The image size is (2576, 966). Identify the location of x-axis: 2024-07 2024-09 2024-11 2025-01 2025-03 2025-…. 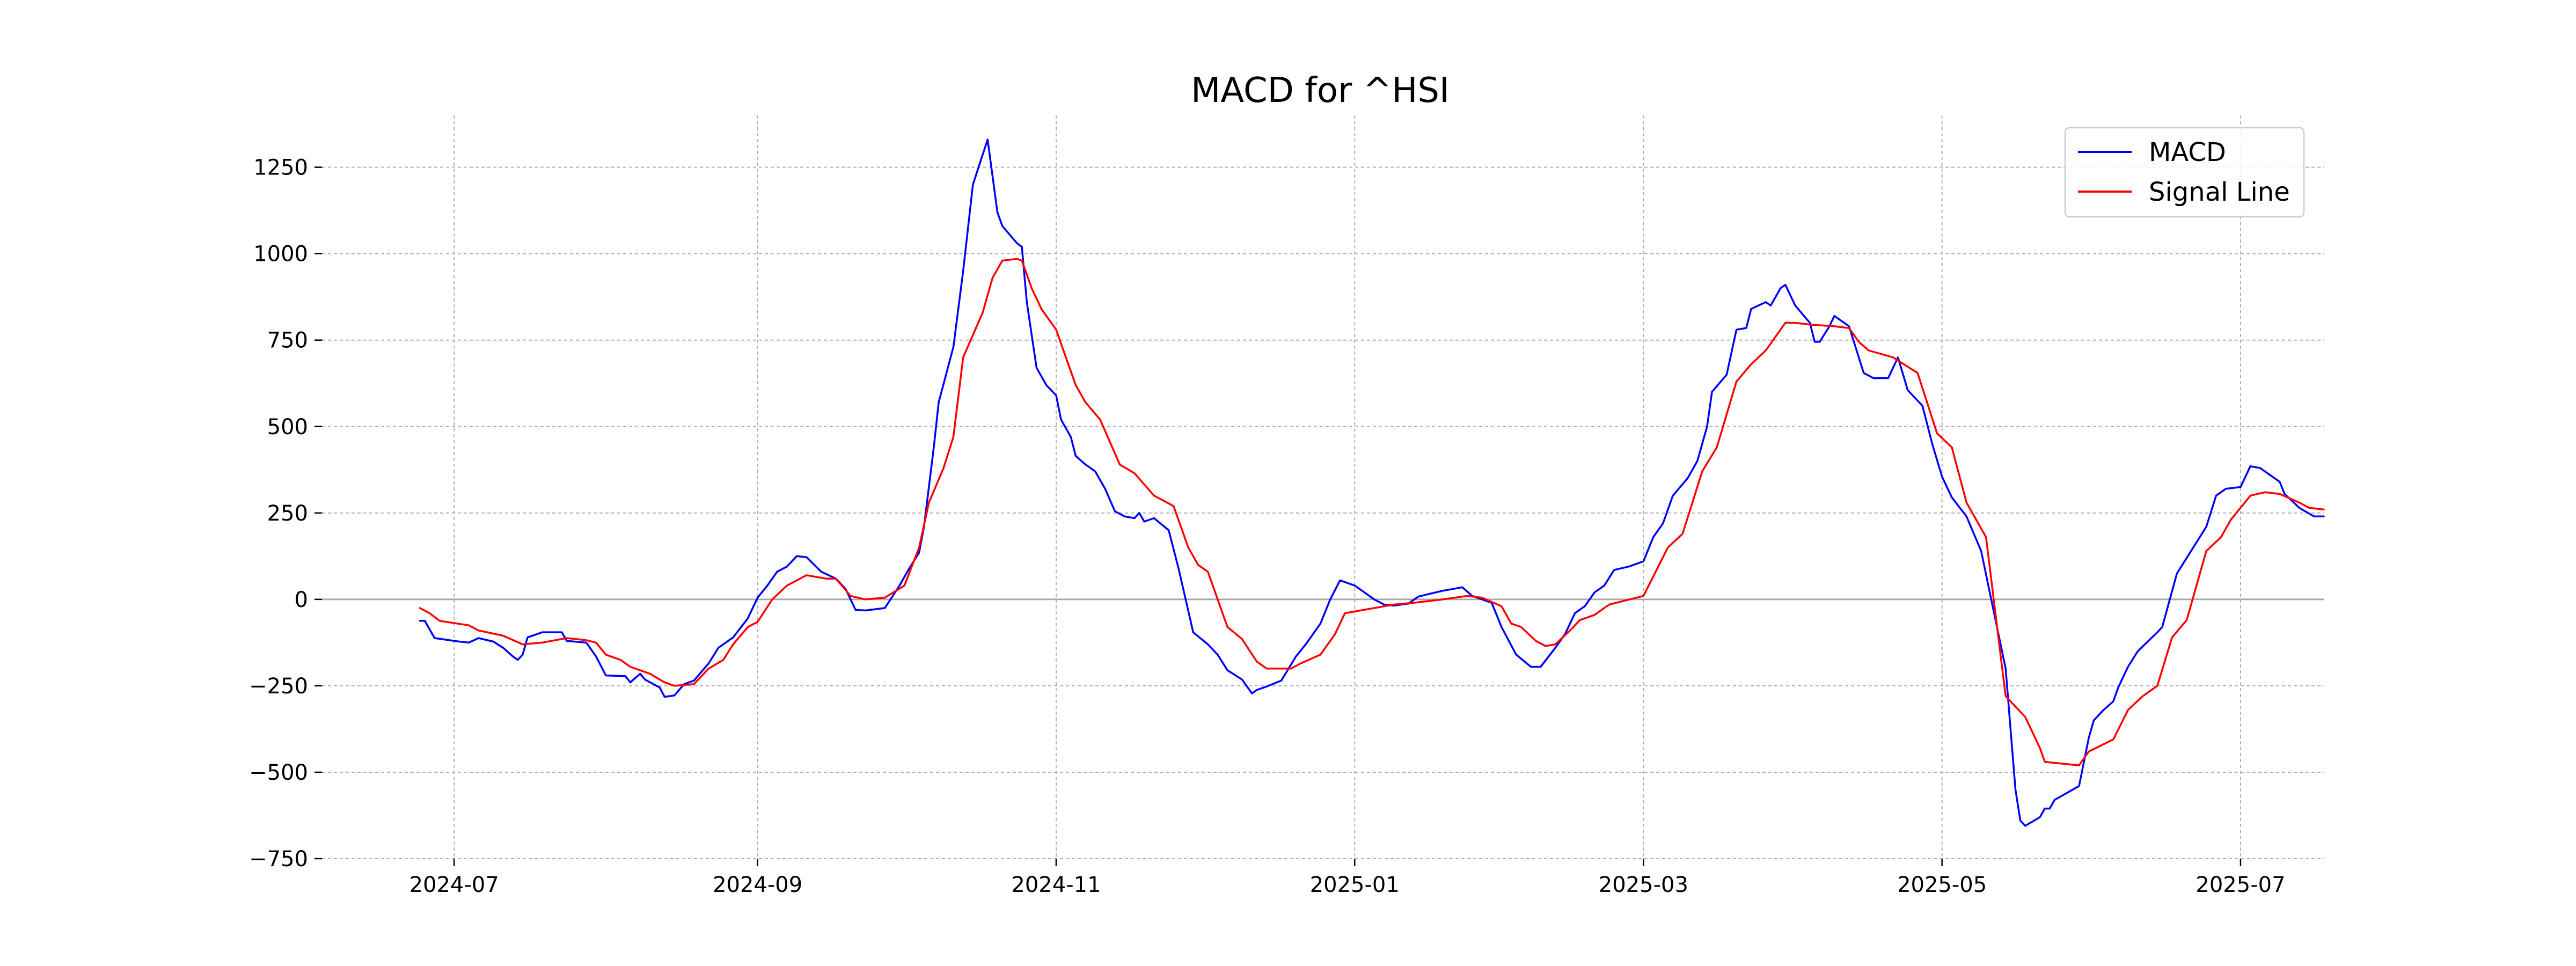
(1347, 878).